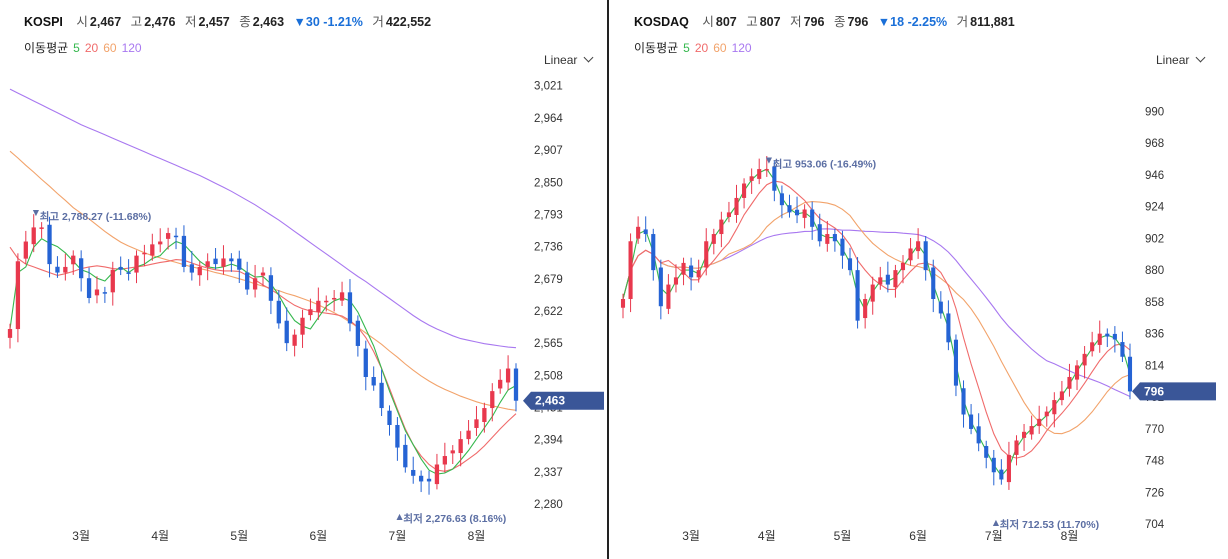  What do you see at coordinates (897, 22) in the screenshot?
I see `change-amount: 18` at bounding box center [897, 22].